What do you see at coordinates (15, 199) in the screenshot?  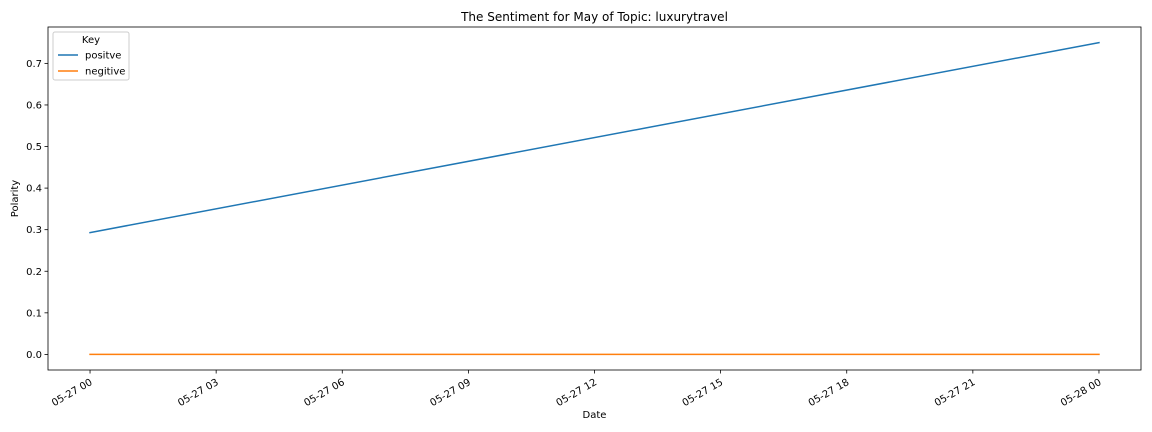 I see `y-axis-label: Polarity` at bounding box center [15, 199].